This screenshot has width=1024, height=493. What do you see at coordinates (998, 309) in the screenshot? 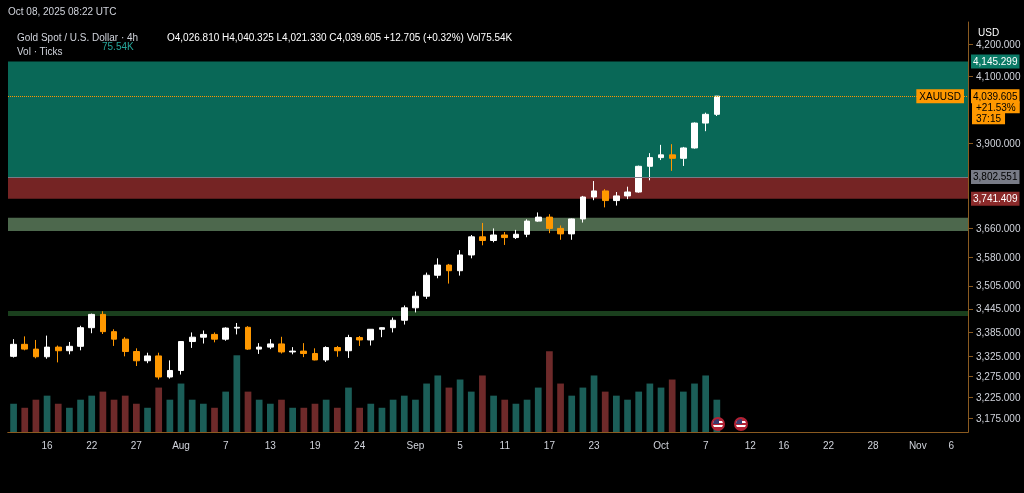
I see `y-tick-label: 3,445.000` at bounding box center [998, 309].